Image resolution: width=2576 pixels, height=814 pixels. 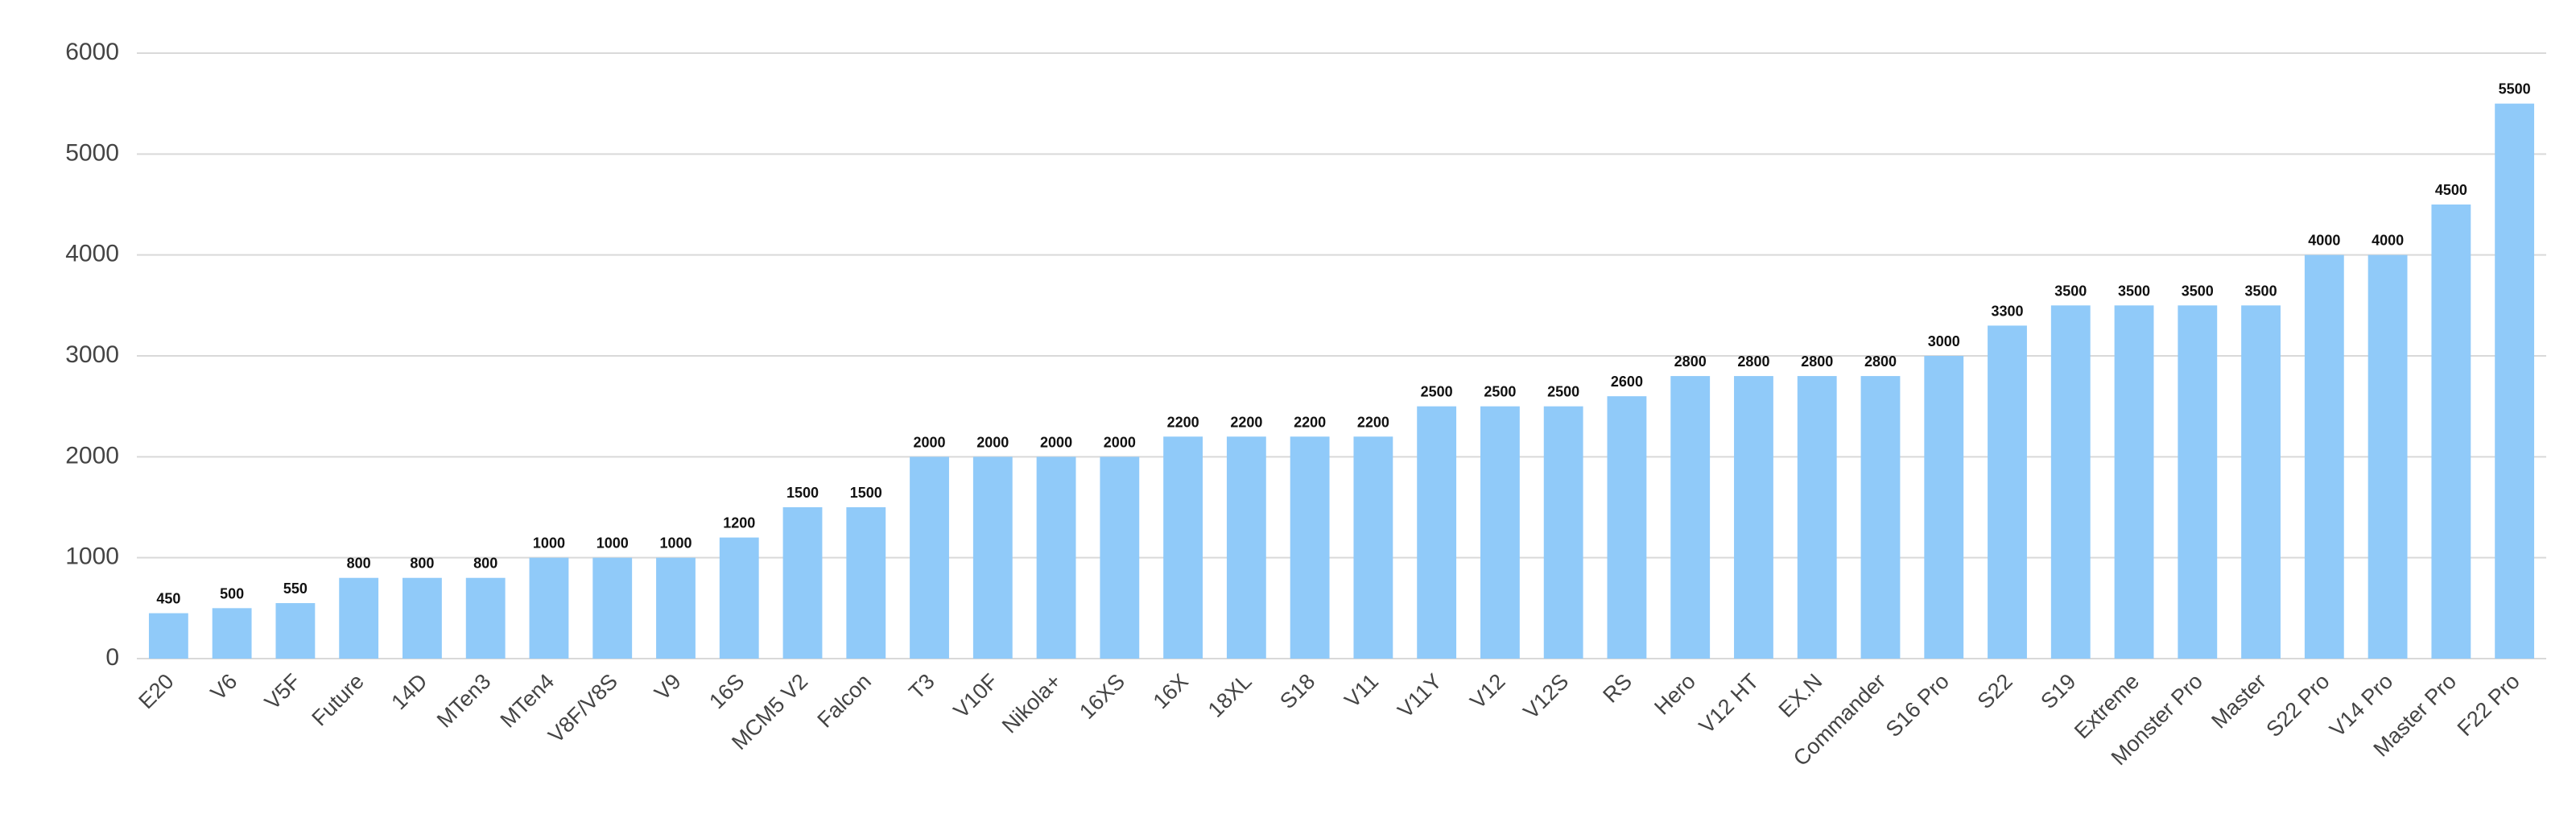 What do you see at coordinates (282, 691) in the screenshot?
I see `x-tick-label: V5F` at bounding box center [282, 691].